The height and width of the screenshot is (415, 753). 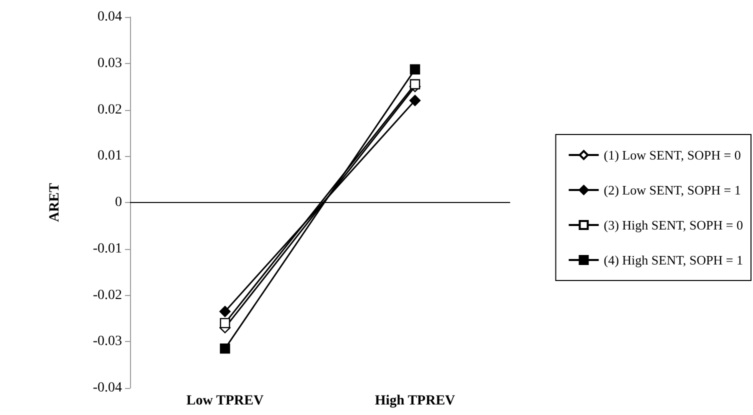 I want to click on y-tick-label: 0.04, so click(x=110, y=17).